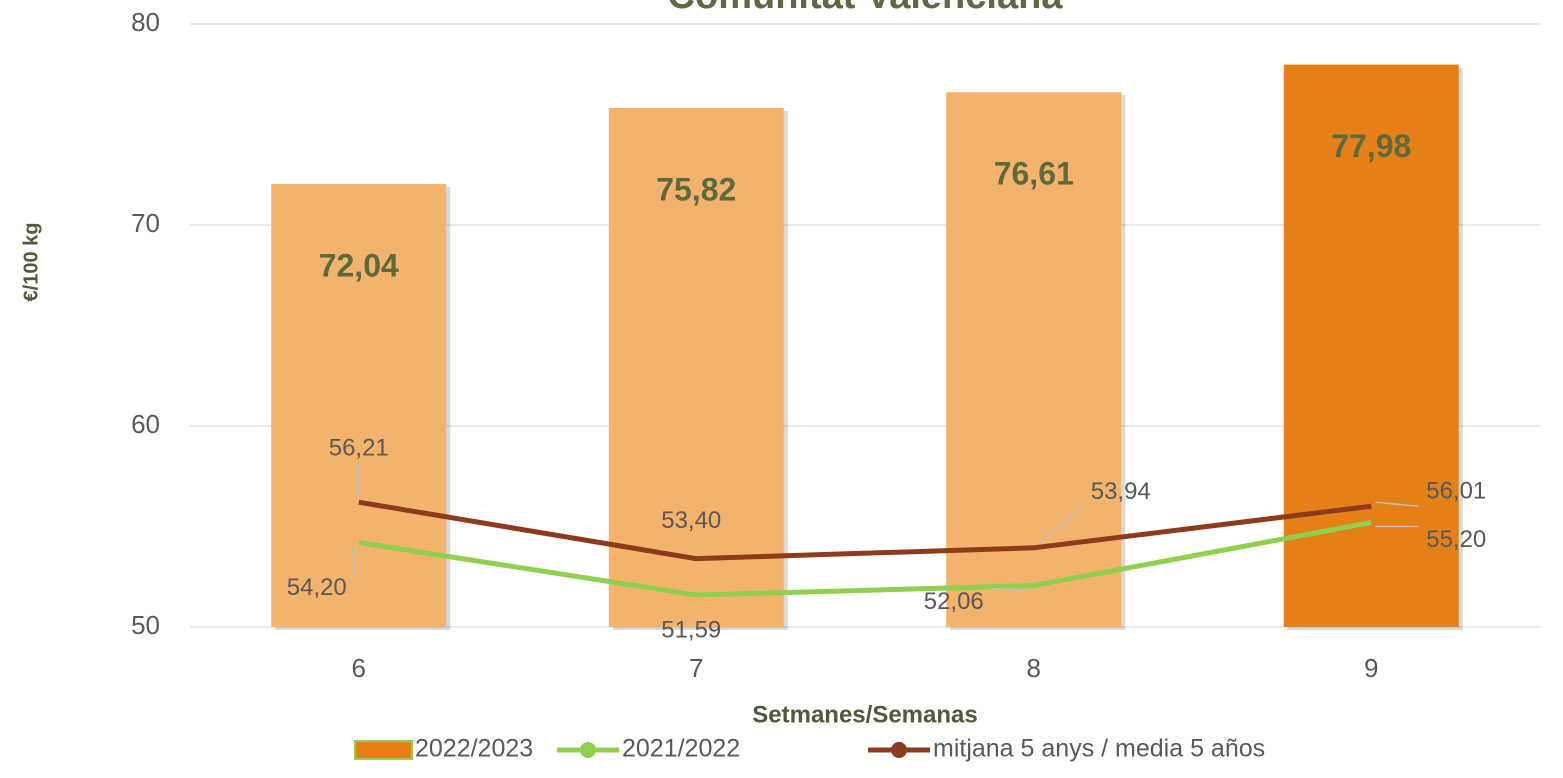 The width and height of the screenshot is (1563, 778). I want to click on line-value-label: 51,59, so click(691, 629).